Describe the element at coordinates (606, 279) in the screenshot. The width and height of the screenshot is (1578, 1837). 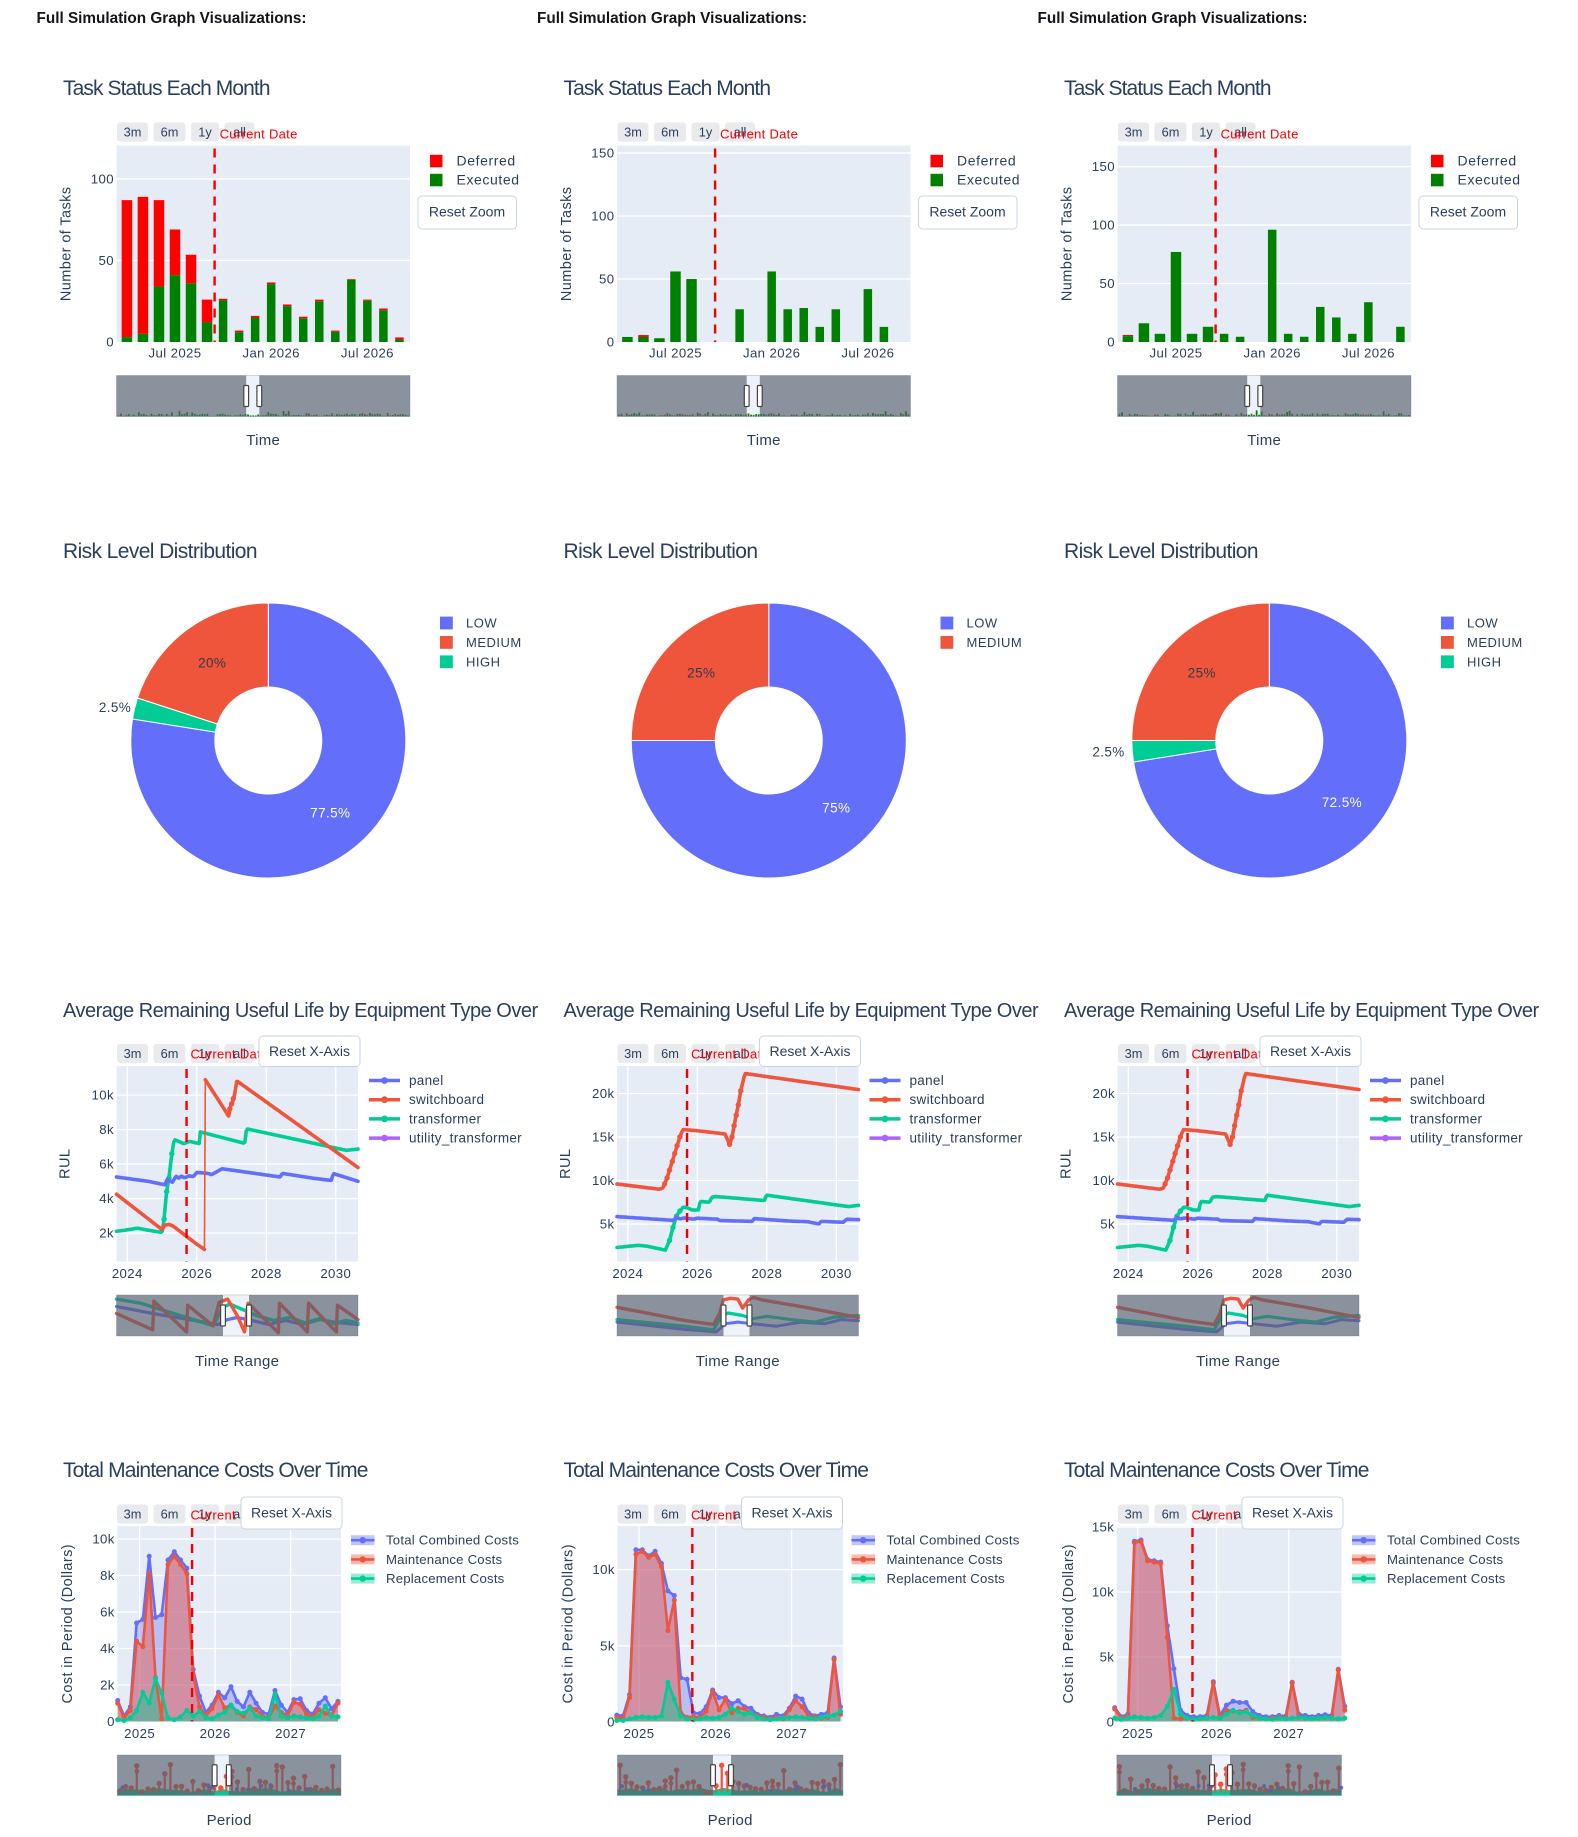
I see `svg-text: 50` at that location.